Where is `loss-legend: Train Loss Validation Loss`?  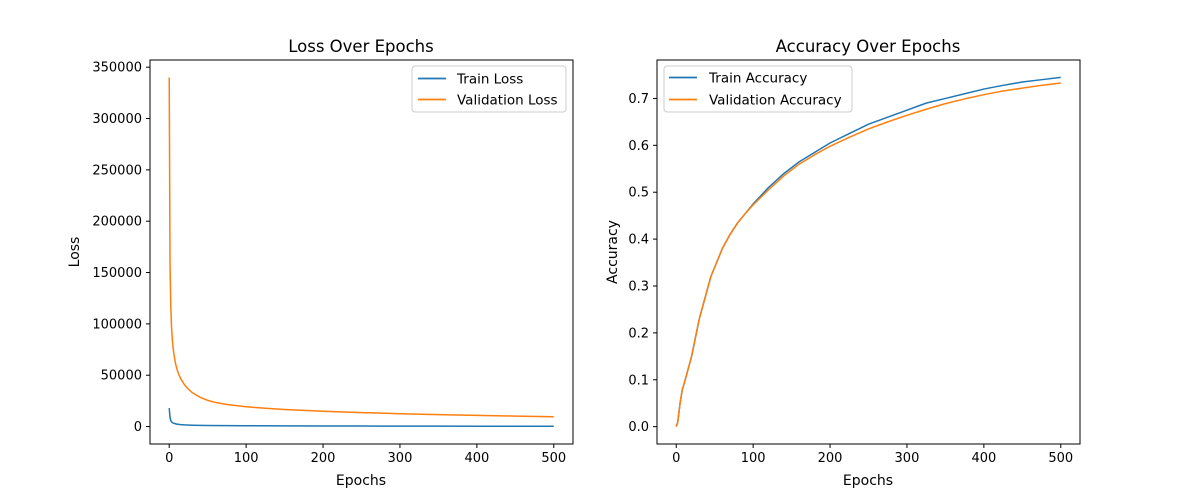 loss-legend: Train Loss Validation Loss is located at coordinates (489, 89).